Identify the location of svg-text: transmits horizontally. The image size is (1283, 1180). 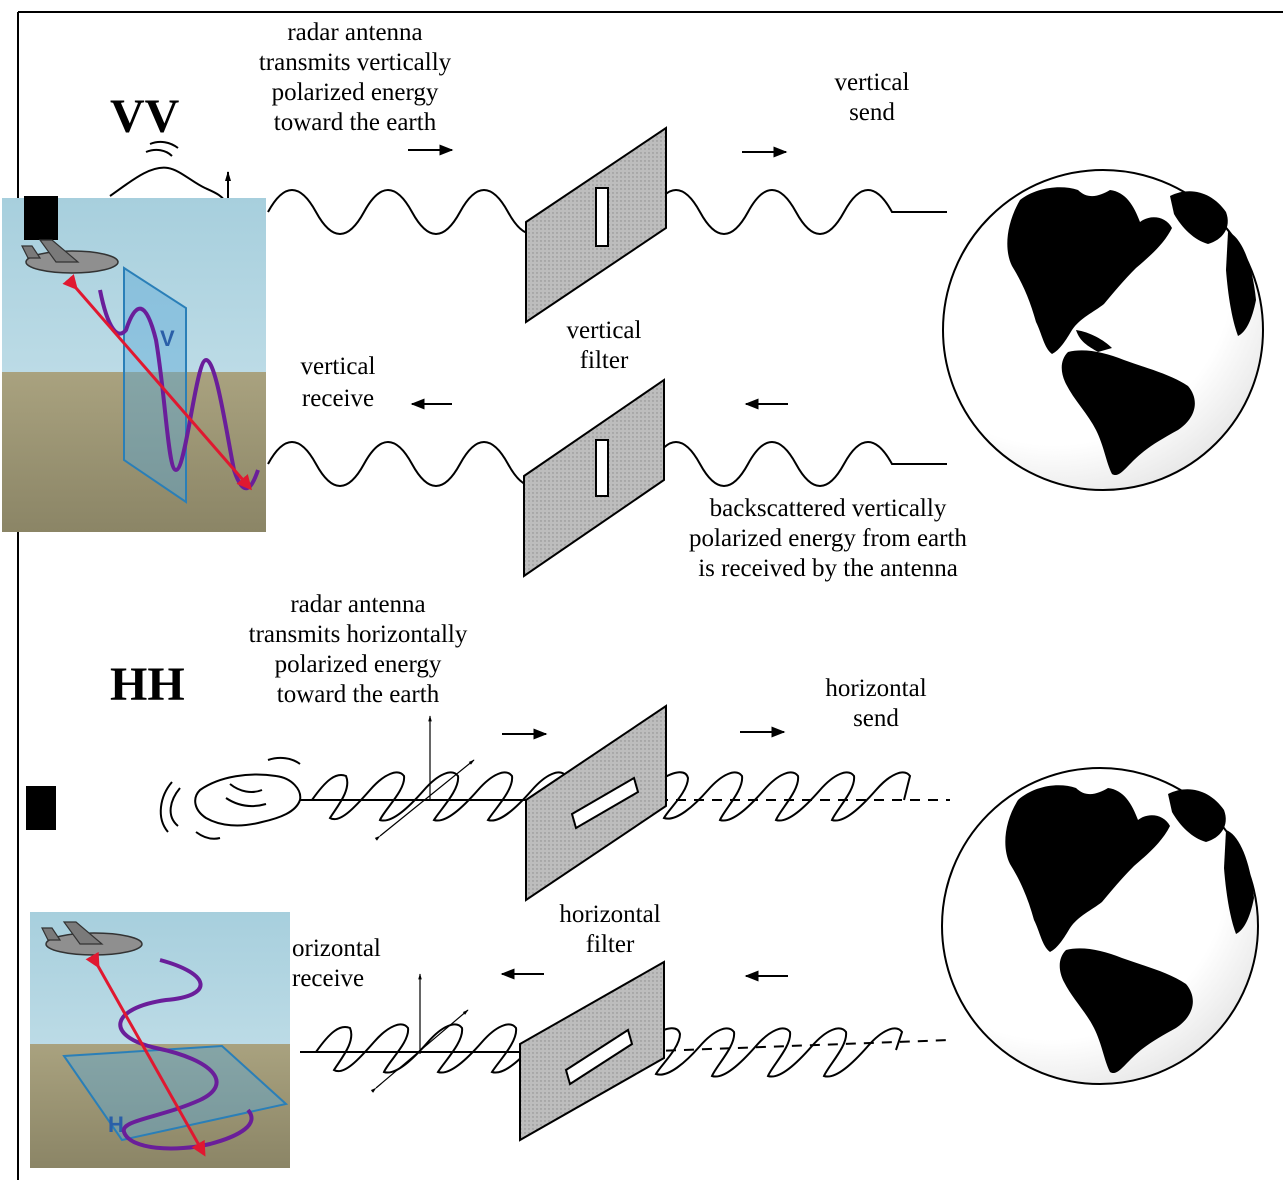
(358, 634).